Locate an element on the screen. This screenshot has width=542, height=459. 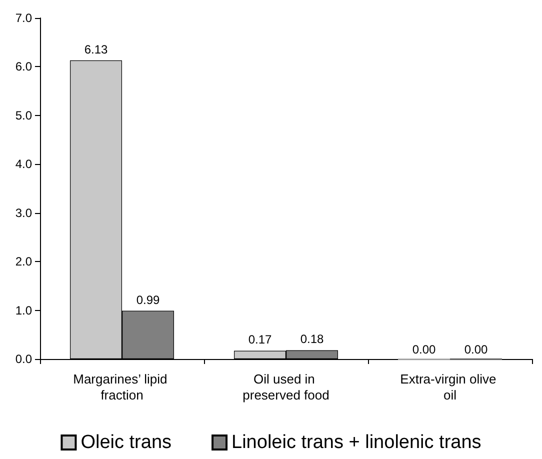
y-tick-label: 3.0 is located at coordinates (23, 213).